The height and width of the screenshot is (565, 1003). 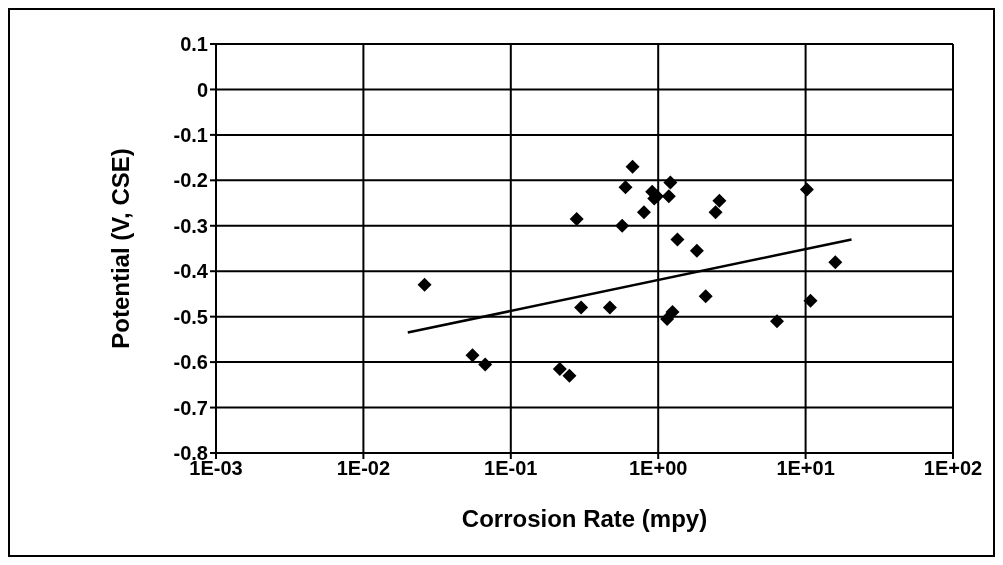 What do you see at coordinates (511, 468) in the screenshot?
I see `x-tick-label: 1E-01` at bounding box center [511, 468].